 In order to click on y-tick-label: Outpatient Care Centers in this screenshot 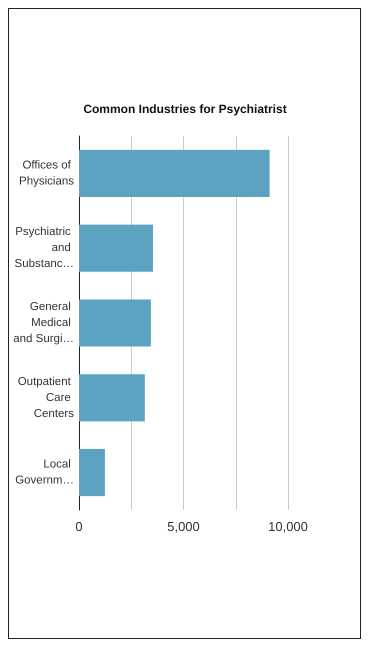, I will do `click(46, 398)`.